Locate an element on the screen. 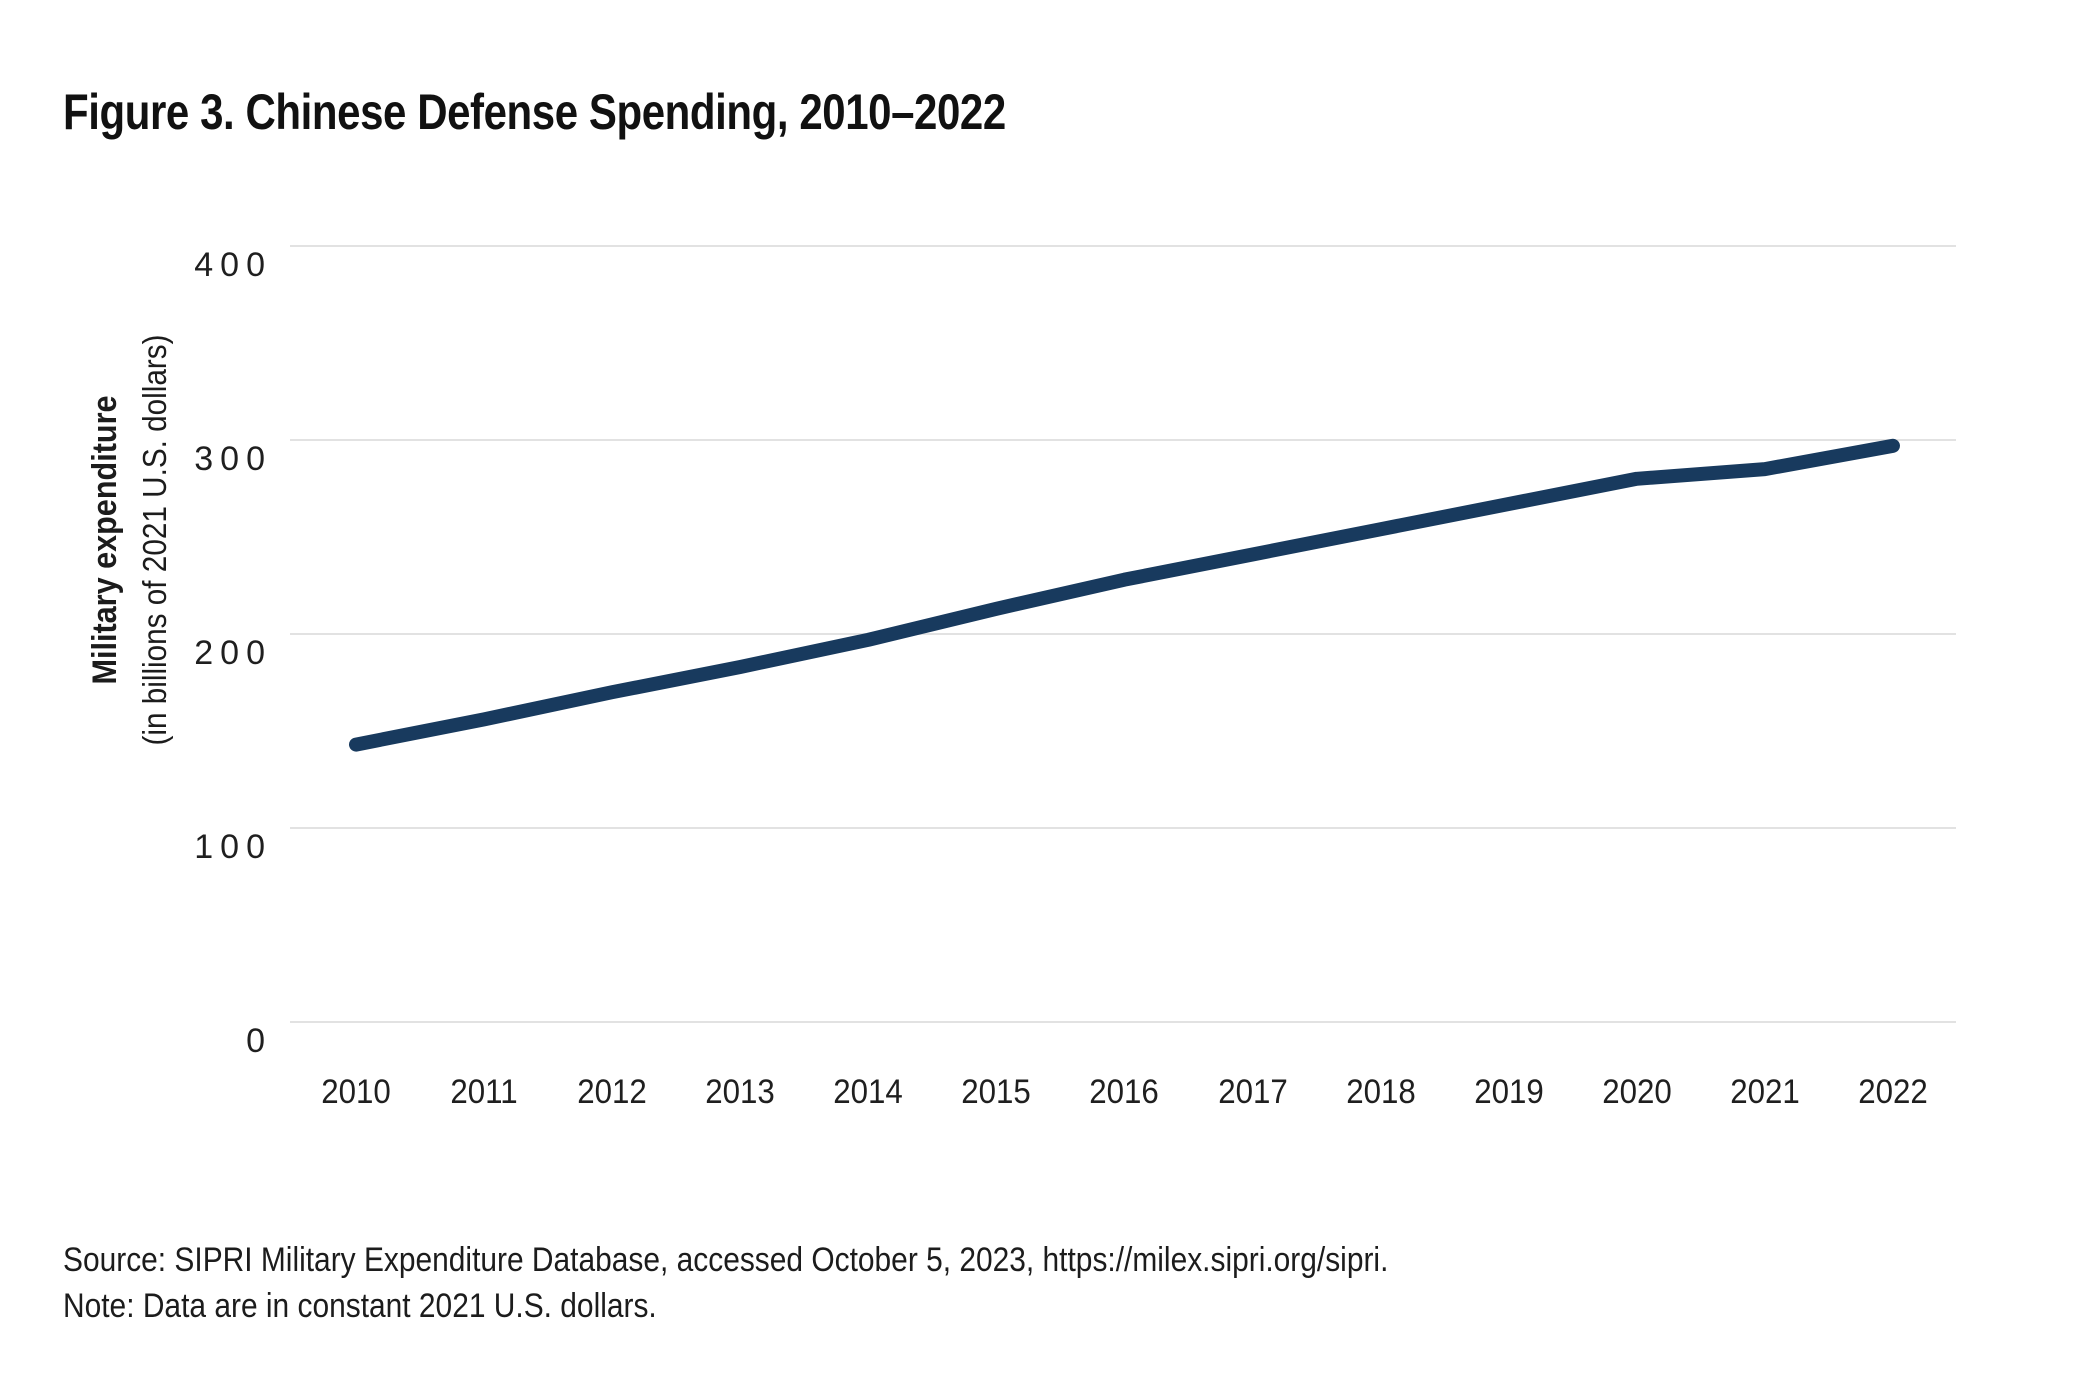 The width and height of the screenshot is (2084, 1379). x-tick-label-2016: 2016 is located at coordinates (1124, 1092).